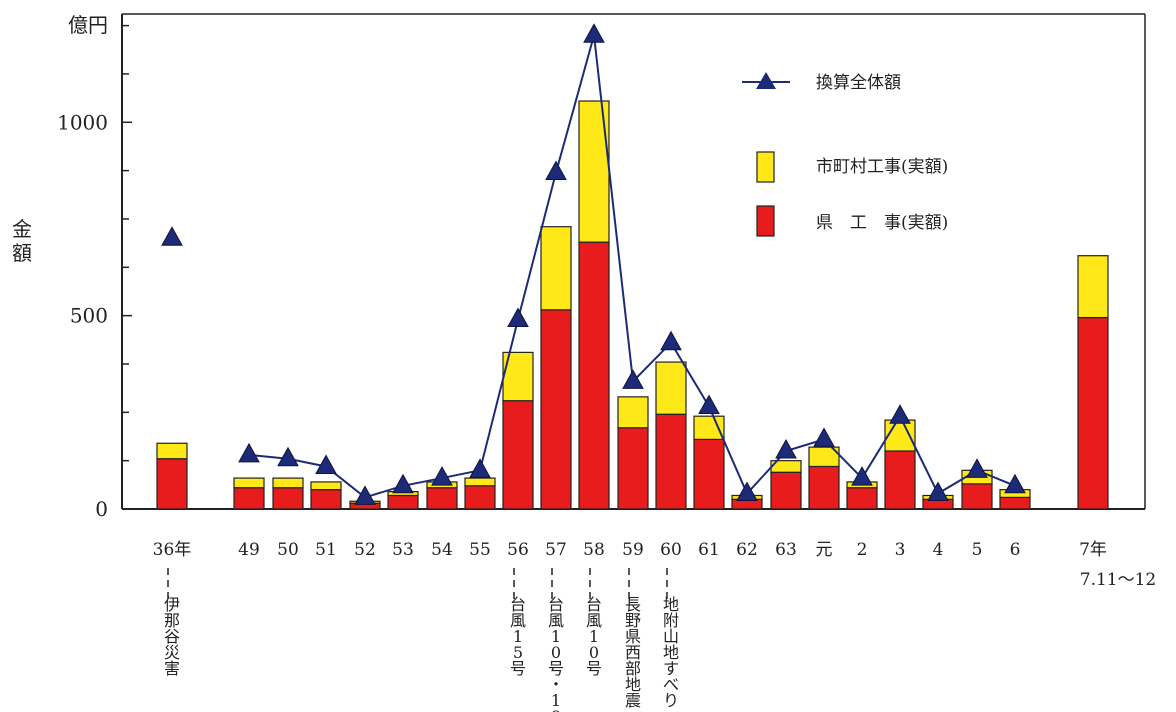  I want to click on y-unit-label: 億円, so click(88, 25).